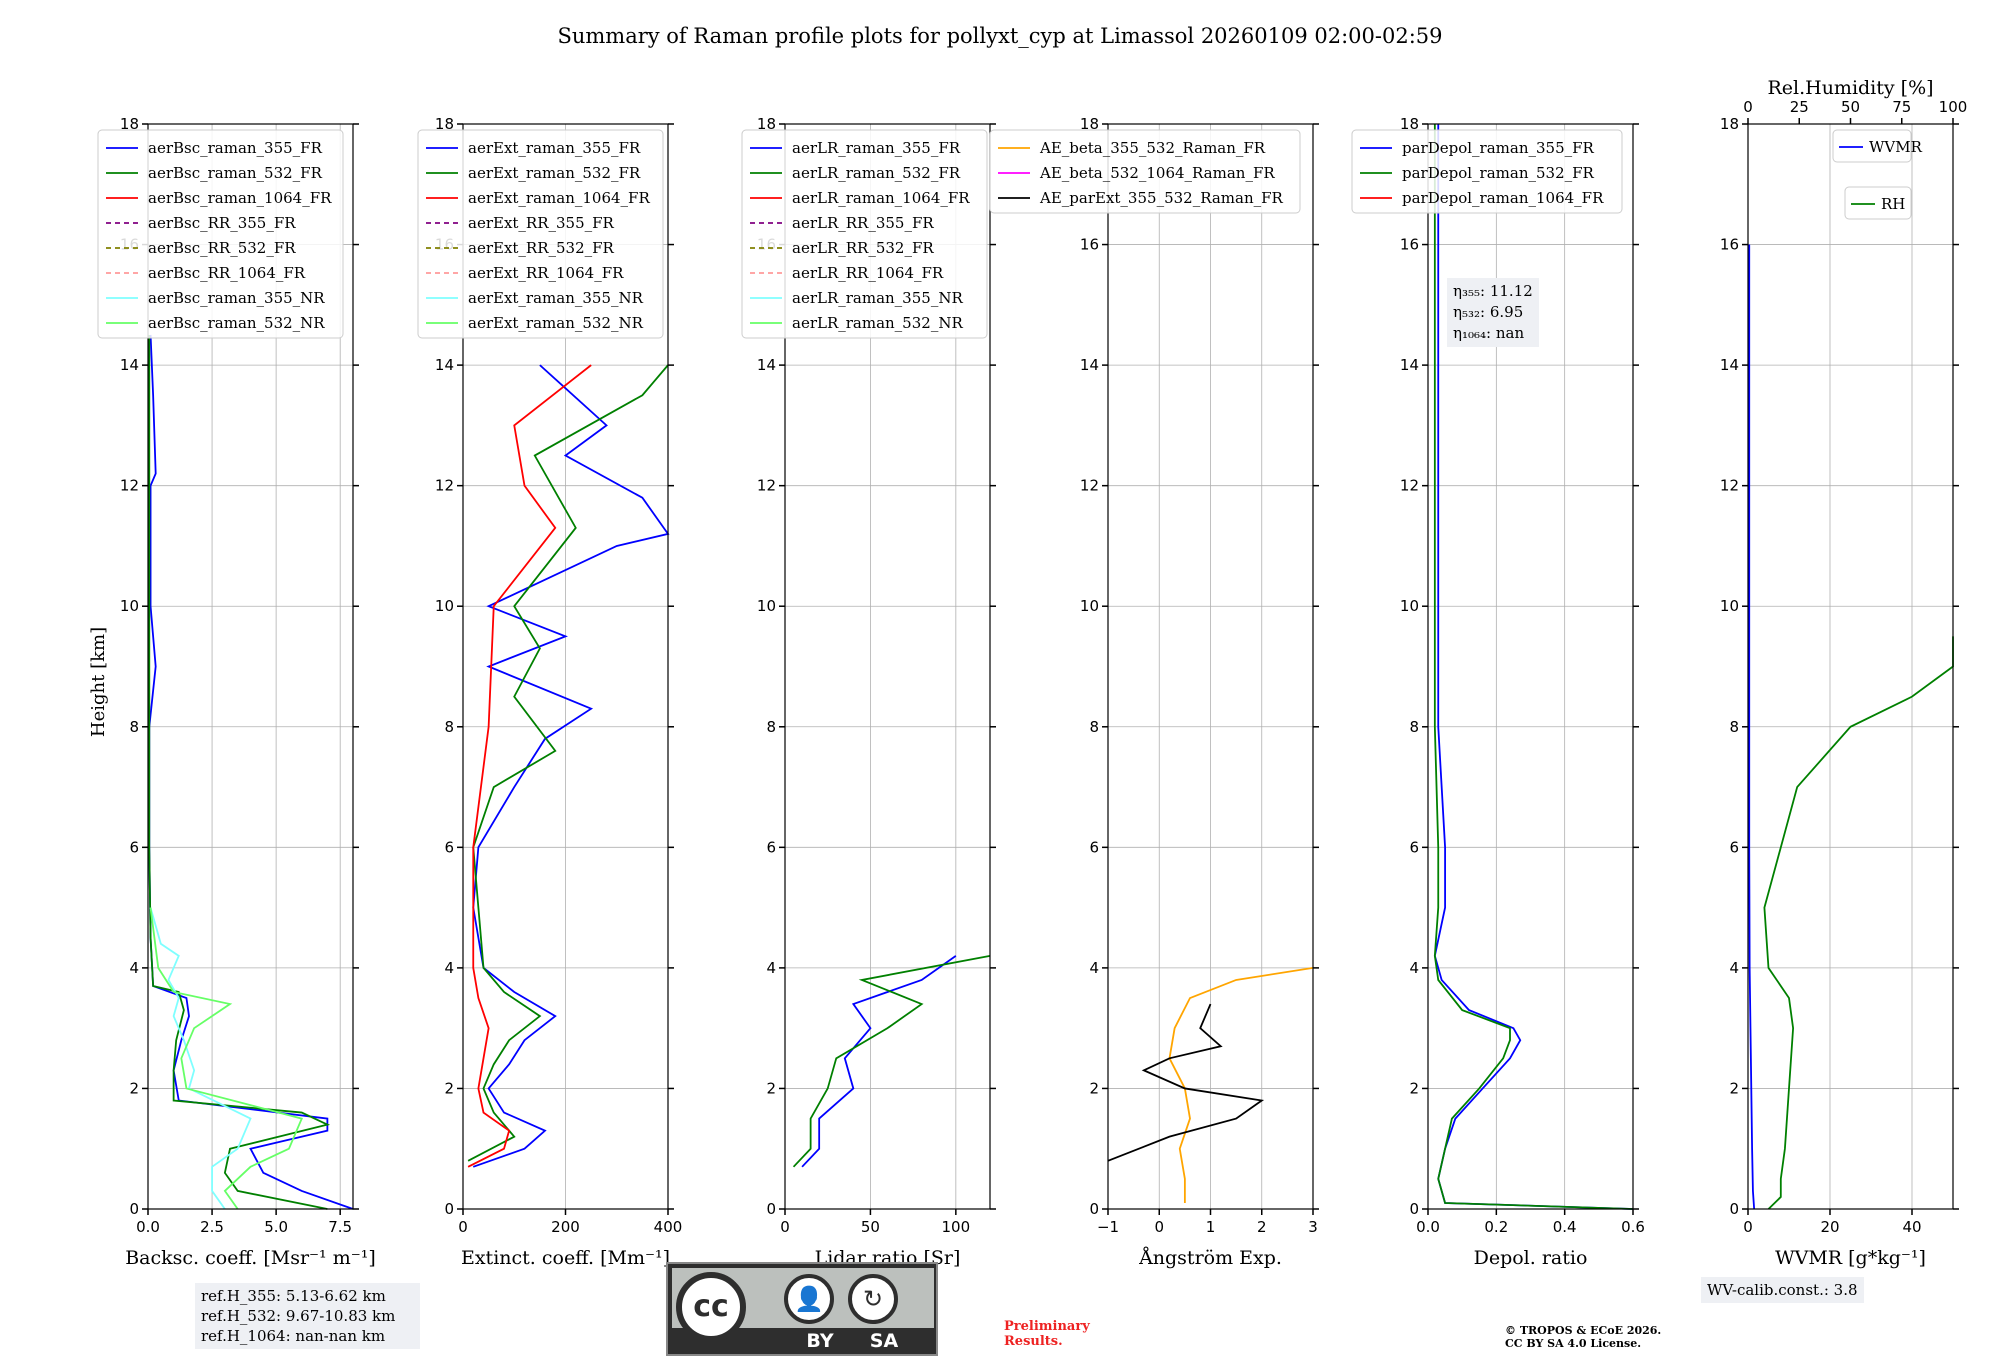  I want to click on legend-entry: aerLR_raman_532_NR, so click(877, 323).